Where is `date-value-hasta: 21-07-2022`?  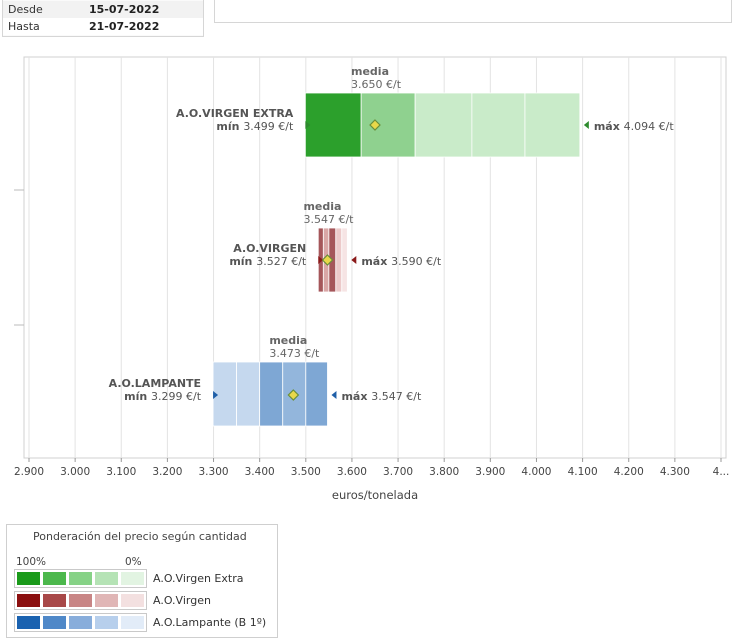
date-value-hasta: 21-07-2022 is located at coordinates (124, 26).